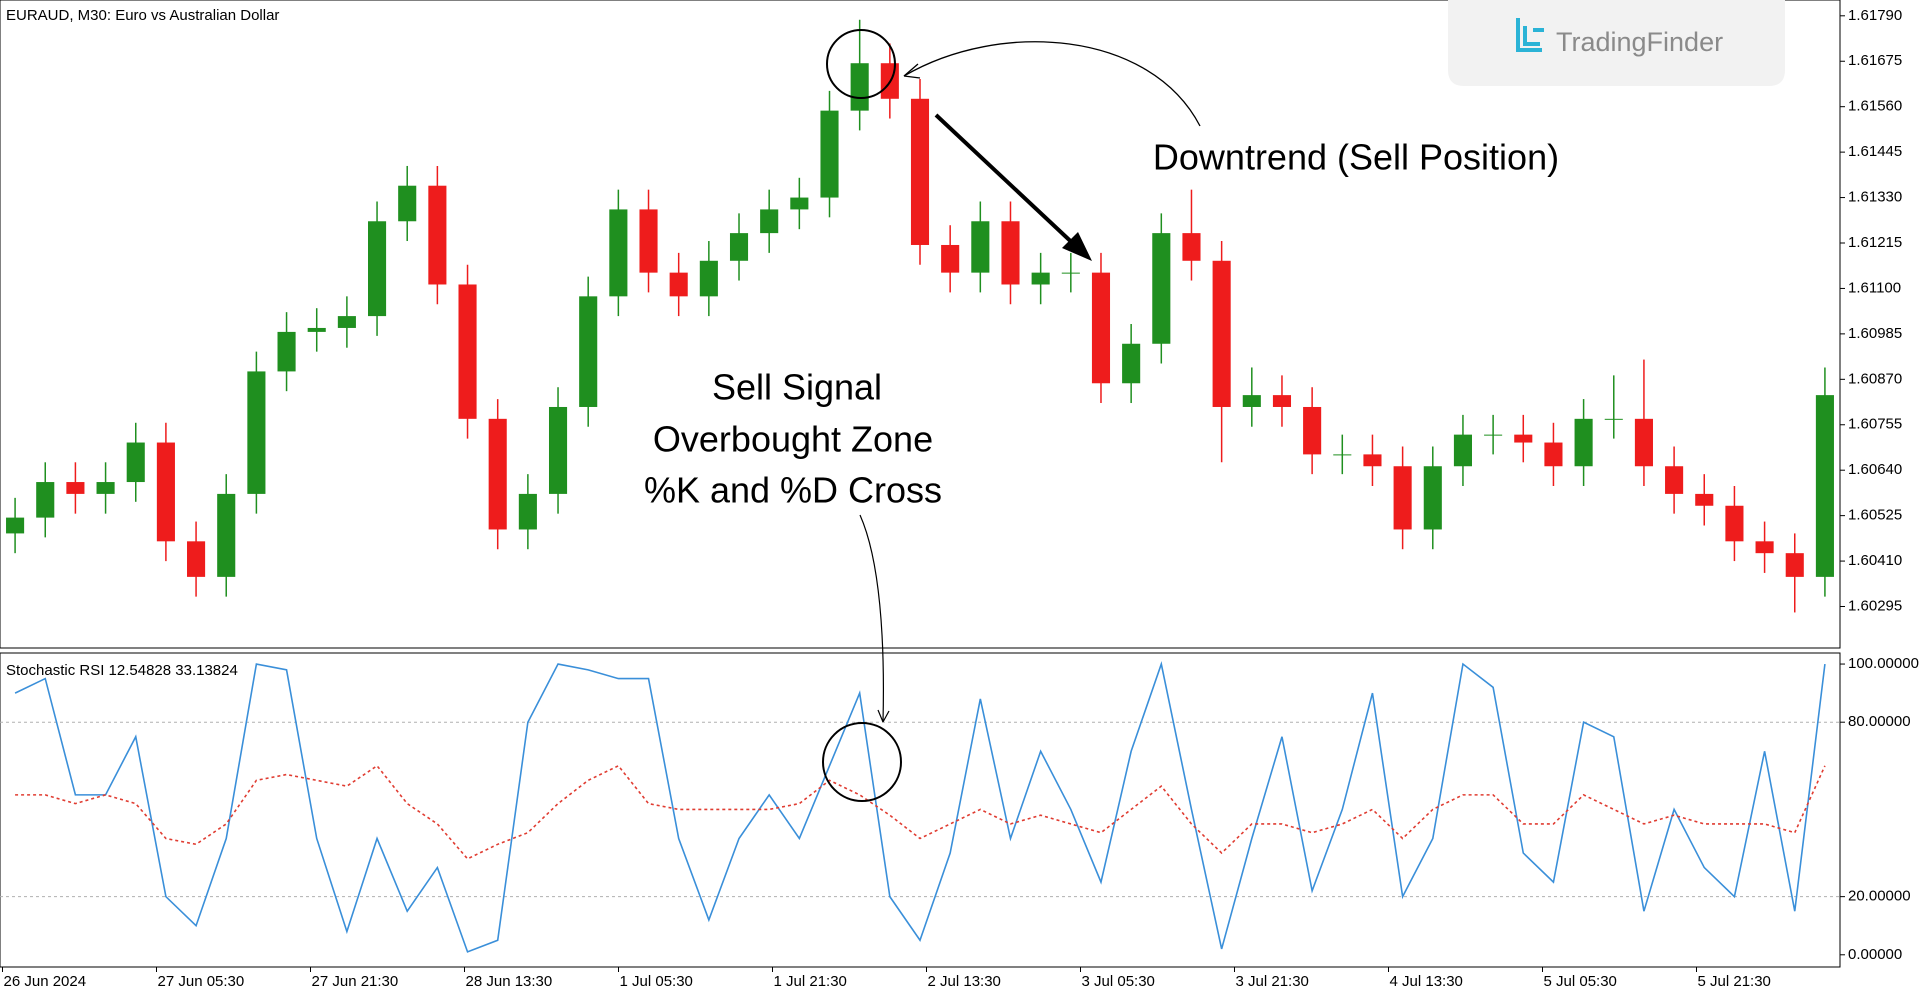 Image resolution: width=1920 pixels, height=997 pixels. What do you see at coordinates (1875, 515) in the screenshot?
I see `y-tick-label: 1.60525` at bounding box center [1875, 515].